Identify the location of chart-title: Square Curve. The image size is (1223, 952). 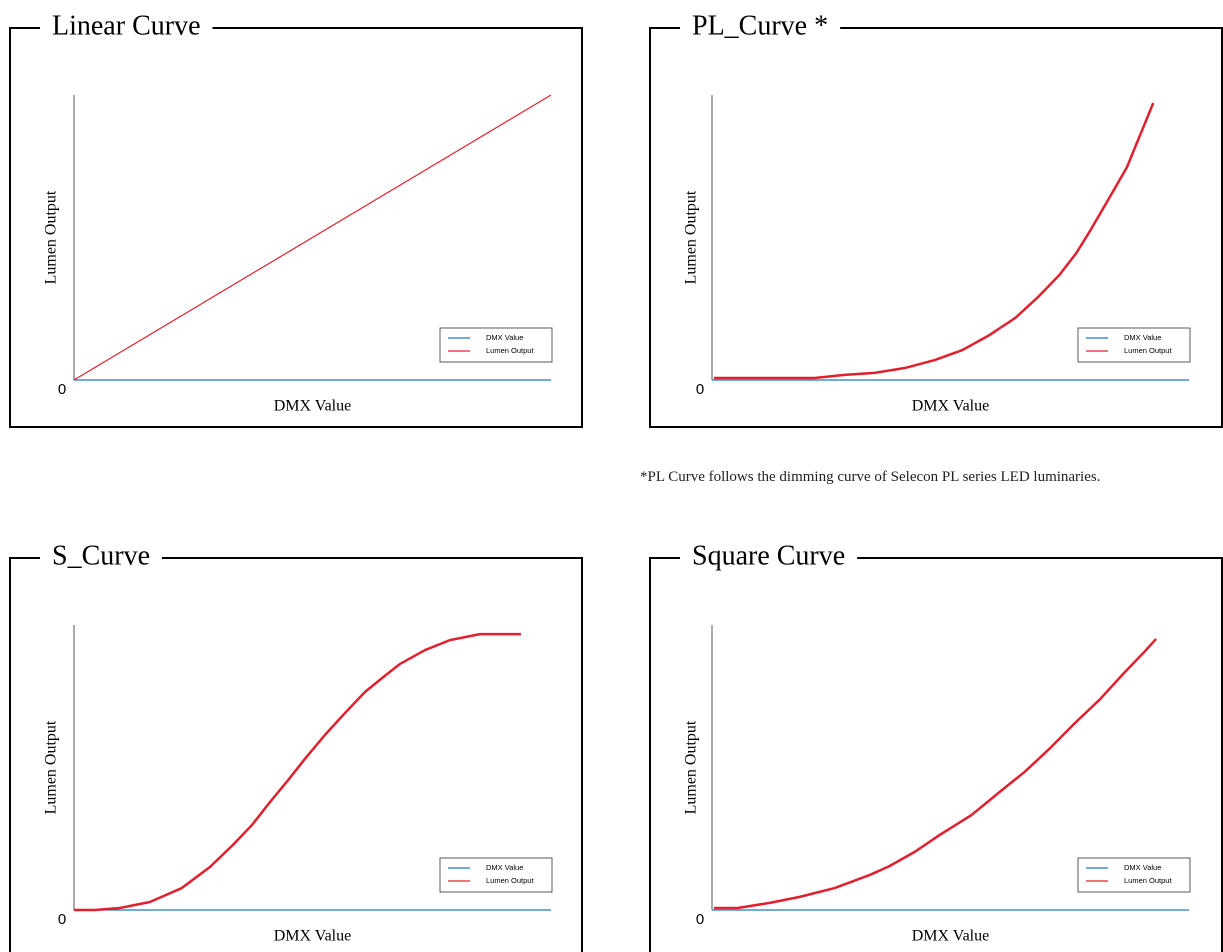
(768, 555).